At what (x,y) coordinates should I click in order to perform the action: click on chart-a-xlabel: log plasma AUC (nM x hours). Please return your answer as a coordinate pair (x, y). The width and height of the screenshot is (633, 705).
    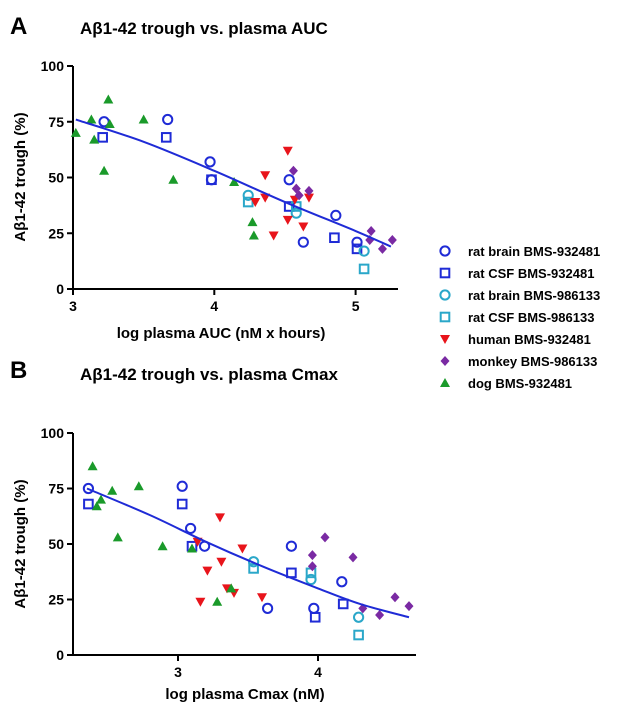
    Looking at the image, I should click on (221, 333).